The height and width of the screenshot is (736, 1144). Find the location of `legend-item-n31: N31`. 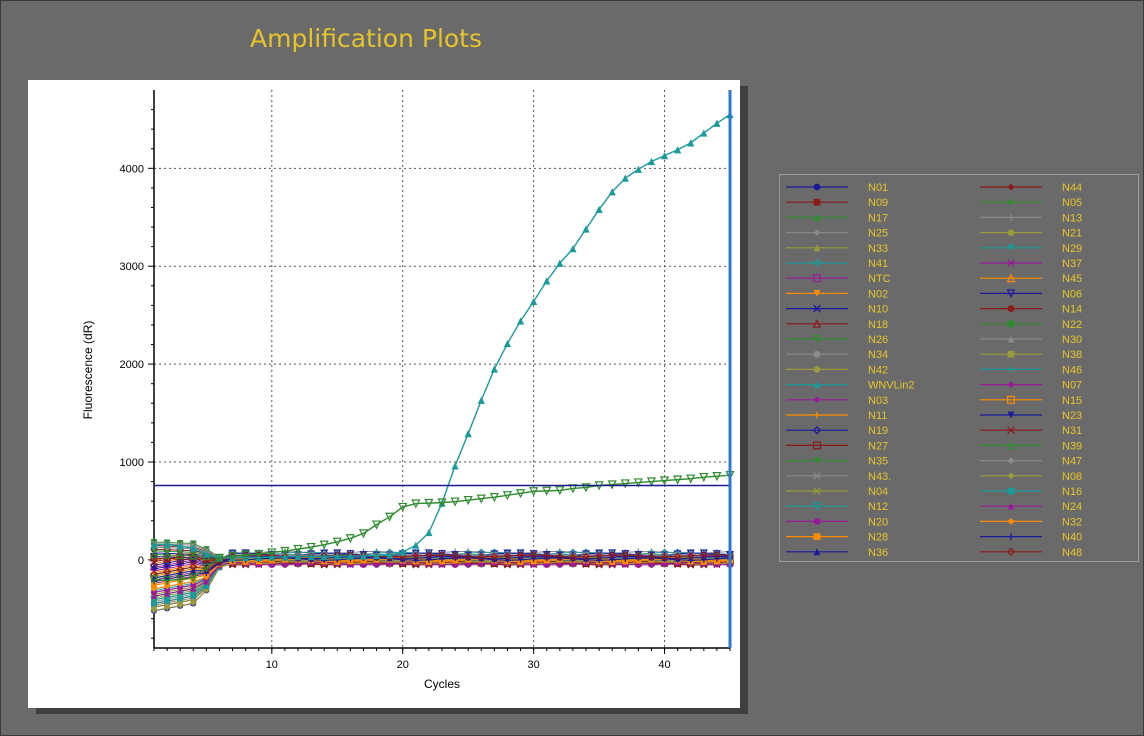

legend-item-n31: N31 is located at coordinates (1031, 431).